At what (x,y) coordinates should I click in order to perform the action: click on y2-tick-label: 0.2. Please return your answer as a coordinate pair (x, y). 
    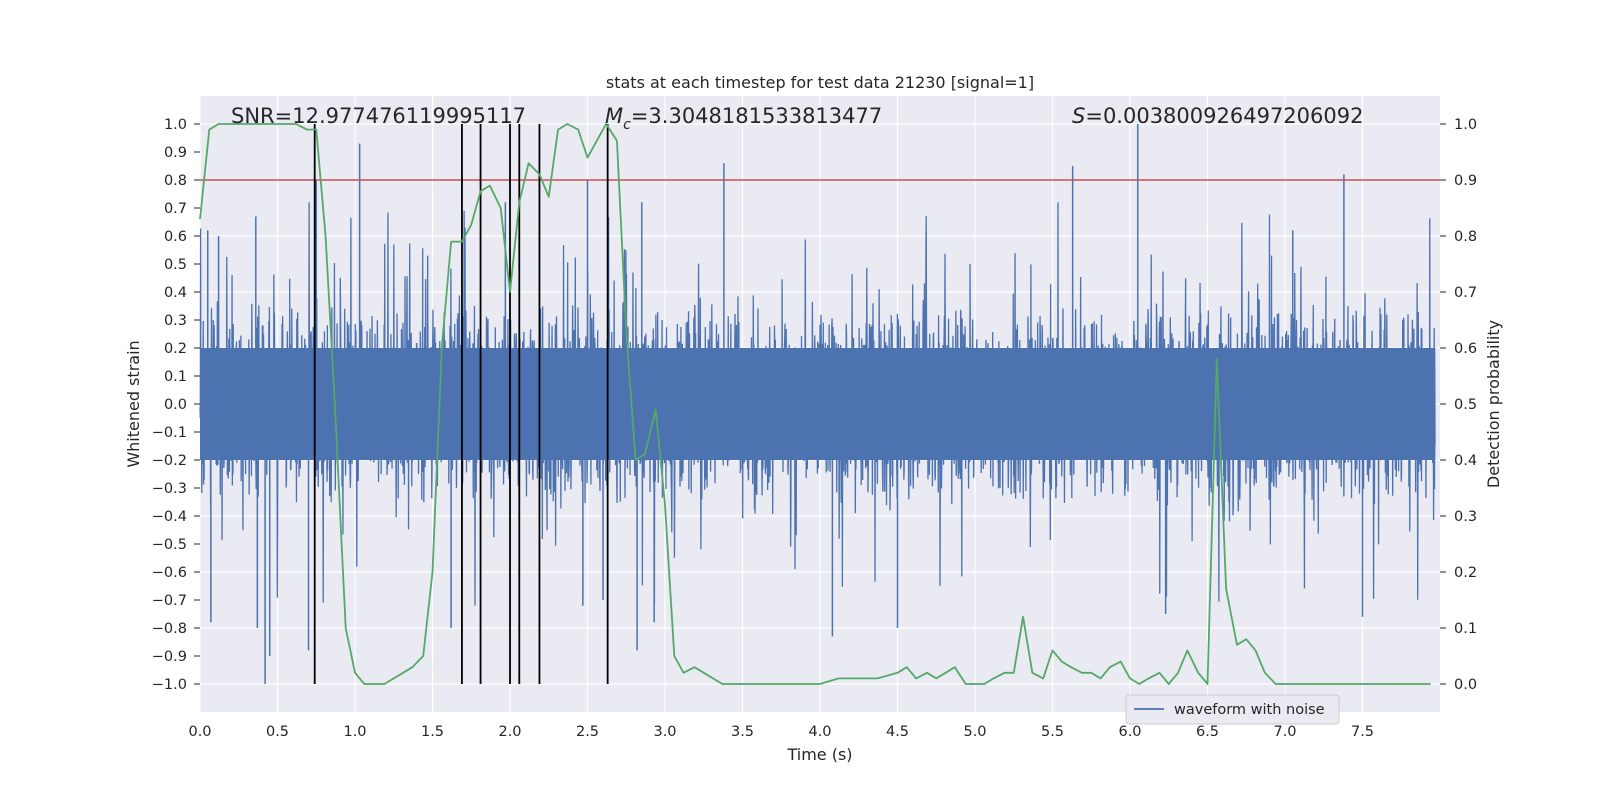
    Looking at the image, I should click on (1465, 573).